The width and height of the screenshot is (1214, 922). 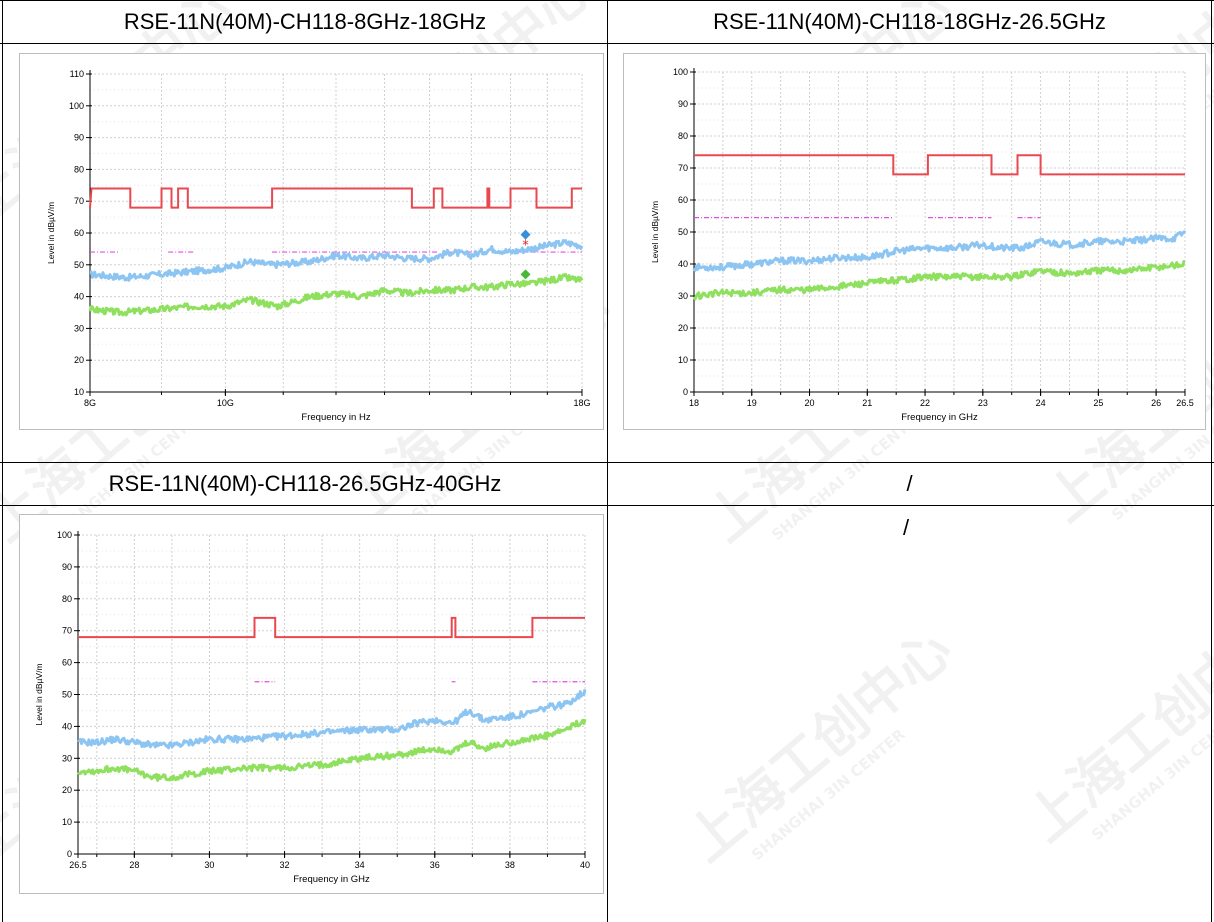 I want to click on x-tick-label: 20, so click(x=810, y=403).